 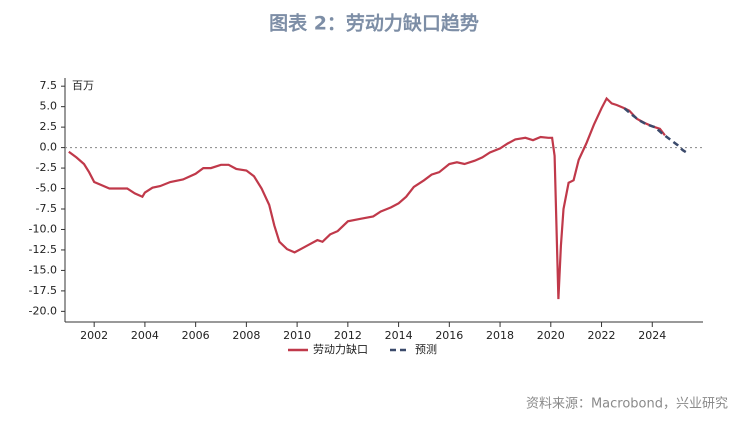 What do you see at coordinates (94, 335) in the screenshot?
I see `x-tick-label: 2002` at bounding box center [94, 335].